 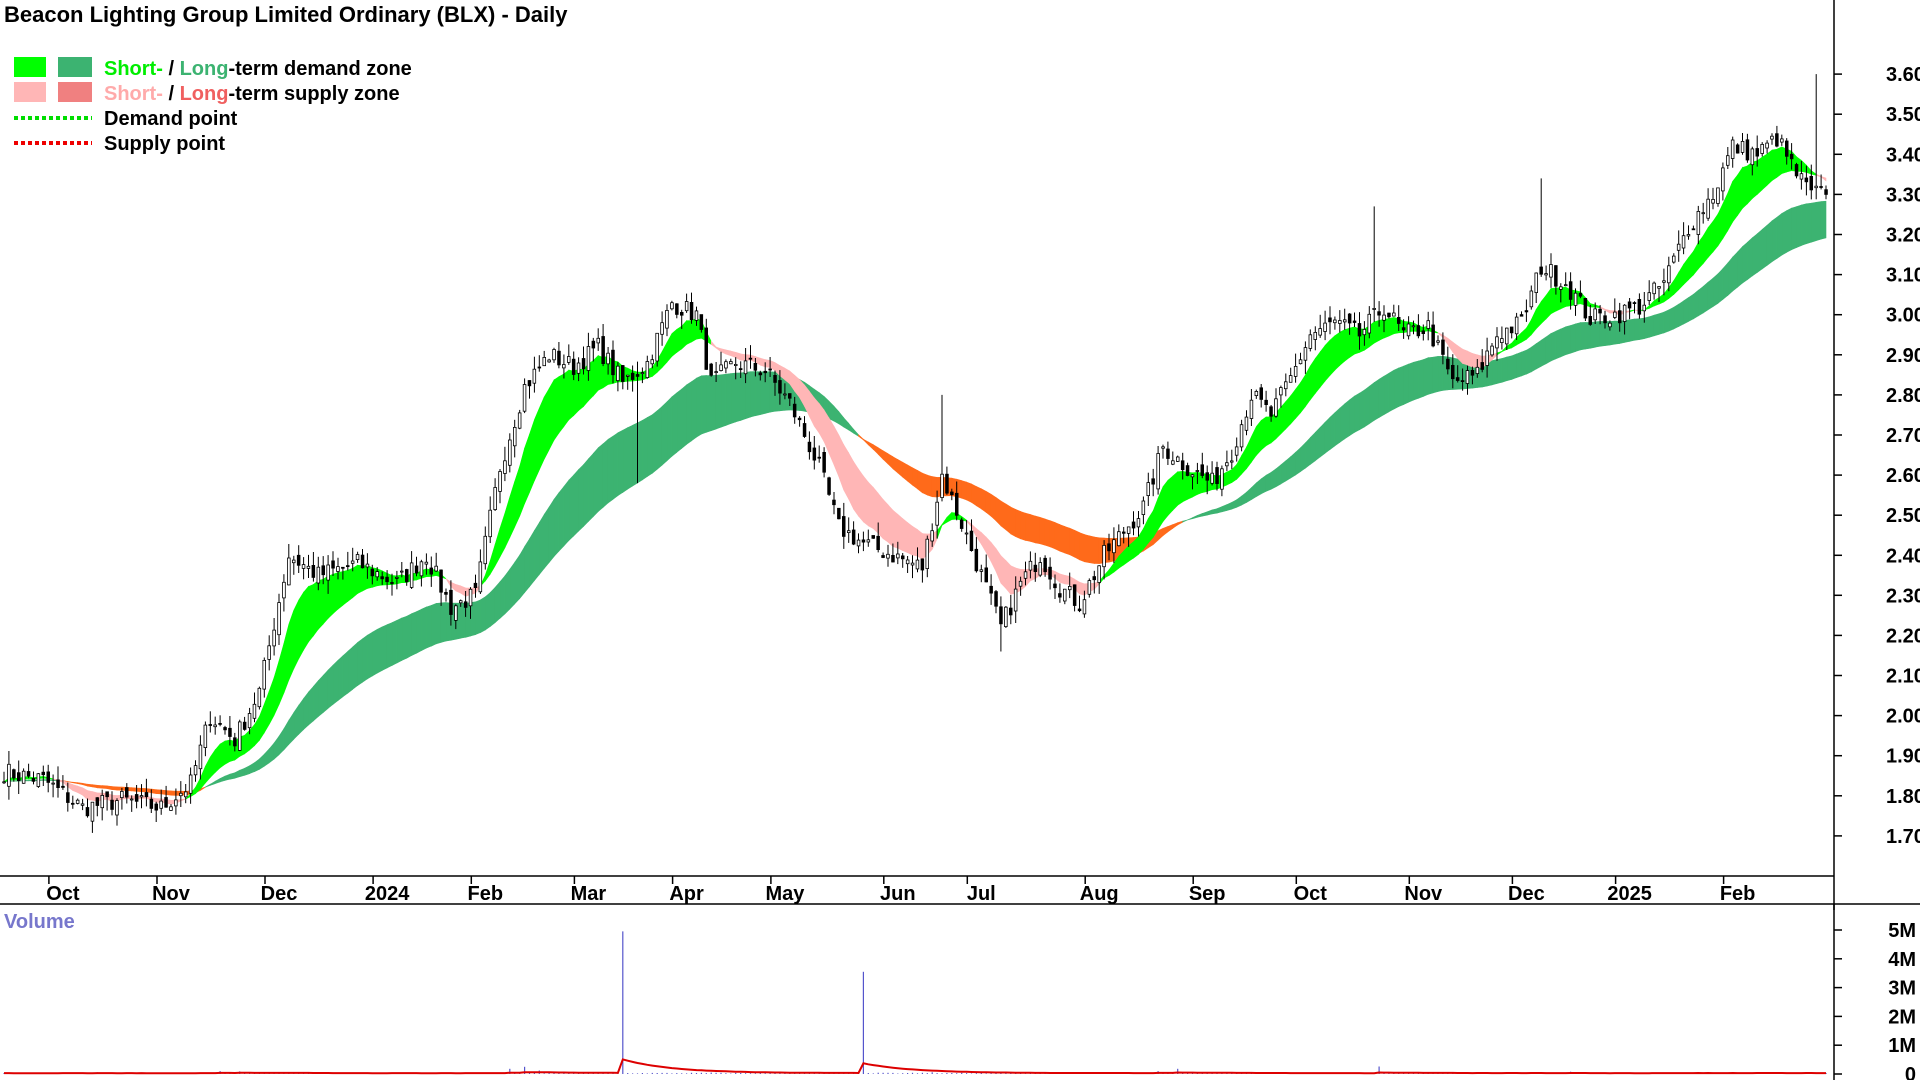 What do you see at coordinates (785, 894) in the screenshot?
I see `time-tick-label: May` at bounding box center [785, 894].